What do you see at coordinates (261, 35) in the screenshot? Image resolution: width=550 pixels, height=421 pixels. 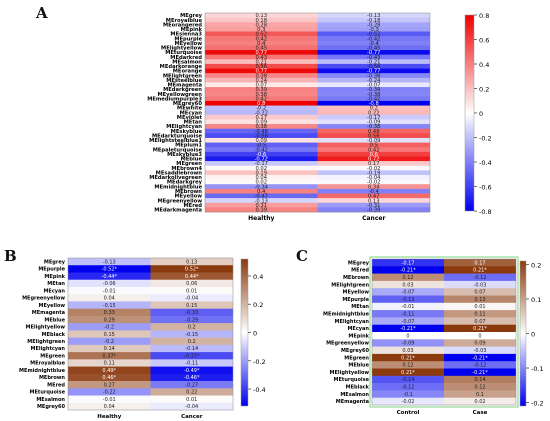 I see `cell-value-label: 0.52` at bounding box center [261, 35].